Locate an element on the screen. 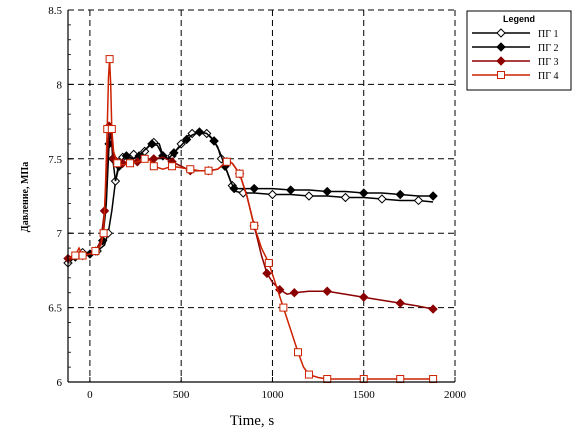 This screenshot has height=431, width=575. legend-label: ПГ 3 is located at coordinates (548, 62).